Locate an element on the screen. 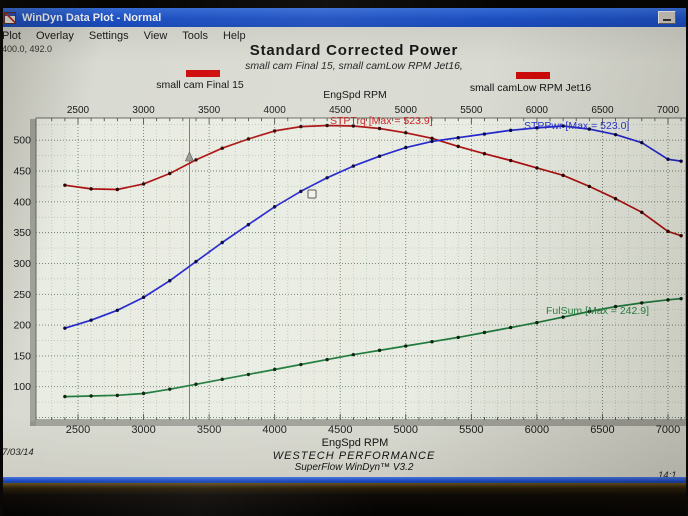 This screenshot has height=516, width=688. x-tick-label-top: 4000 is located at coordinates (275, 110).